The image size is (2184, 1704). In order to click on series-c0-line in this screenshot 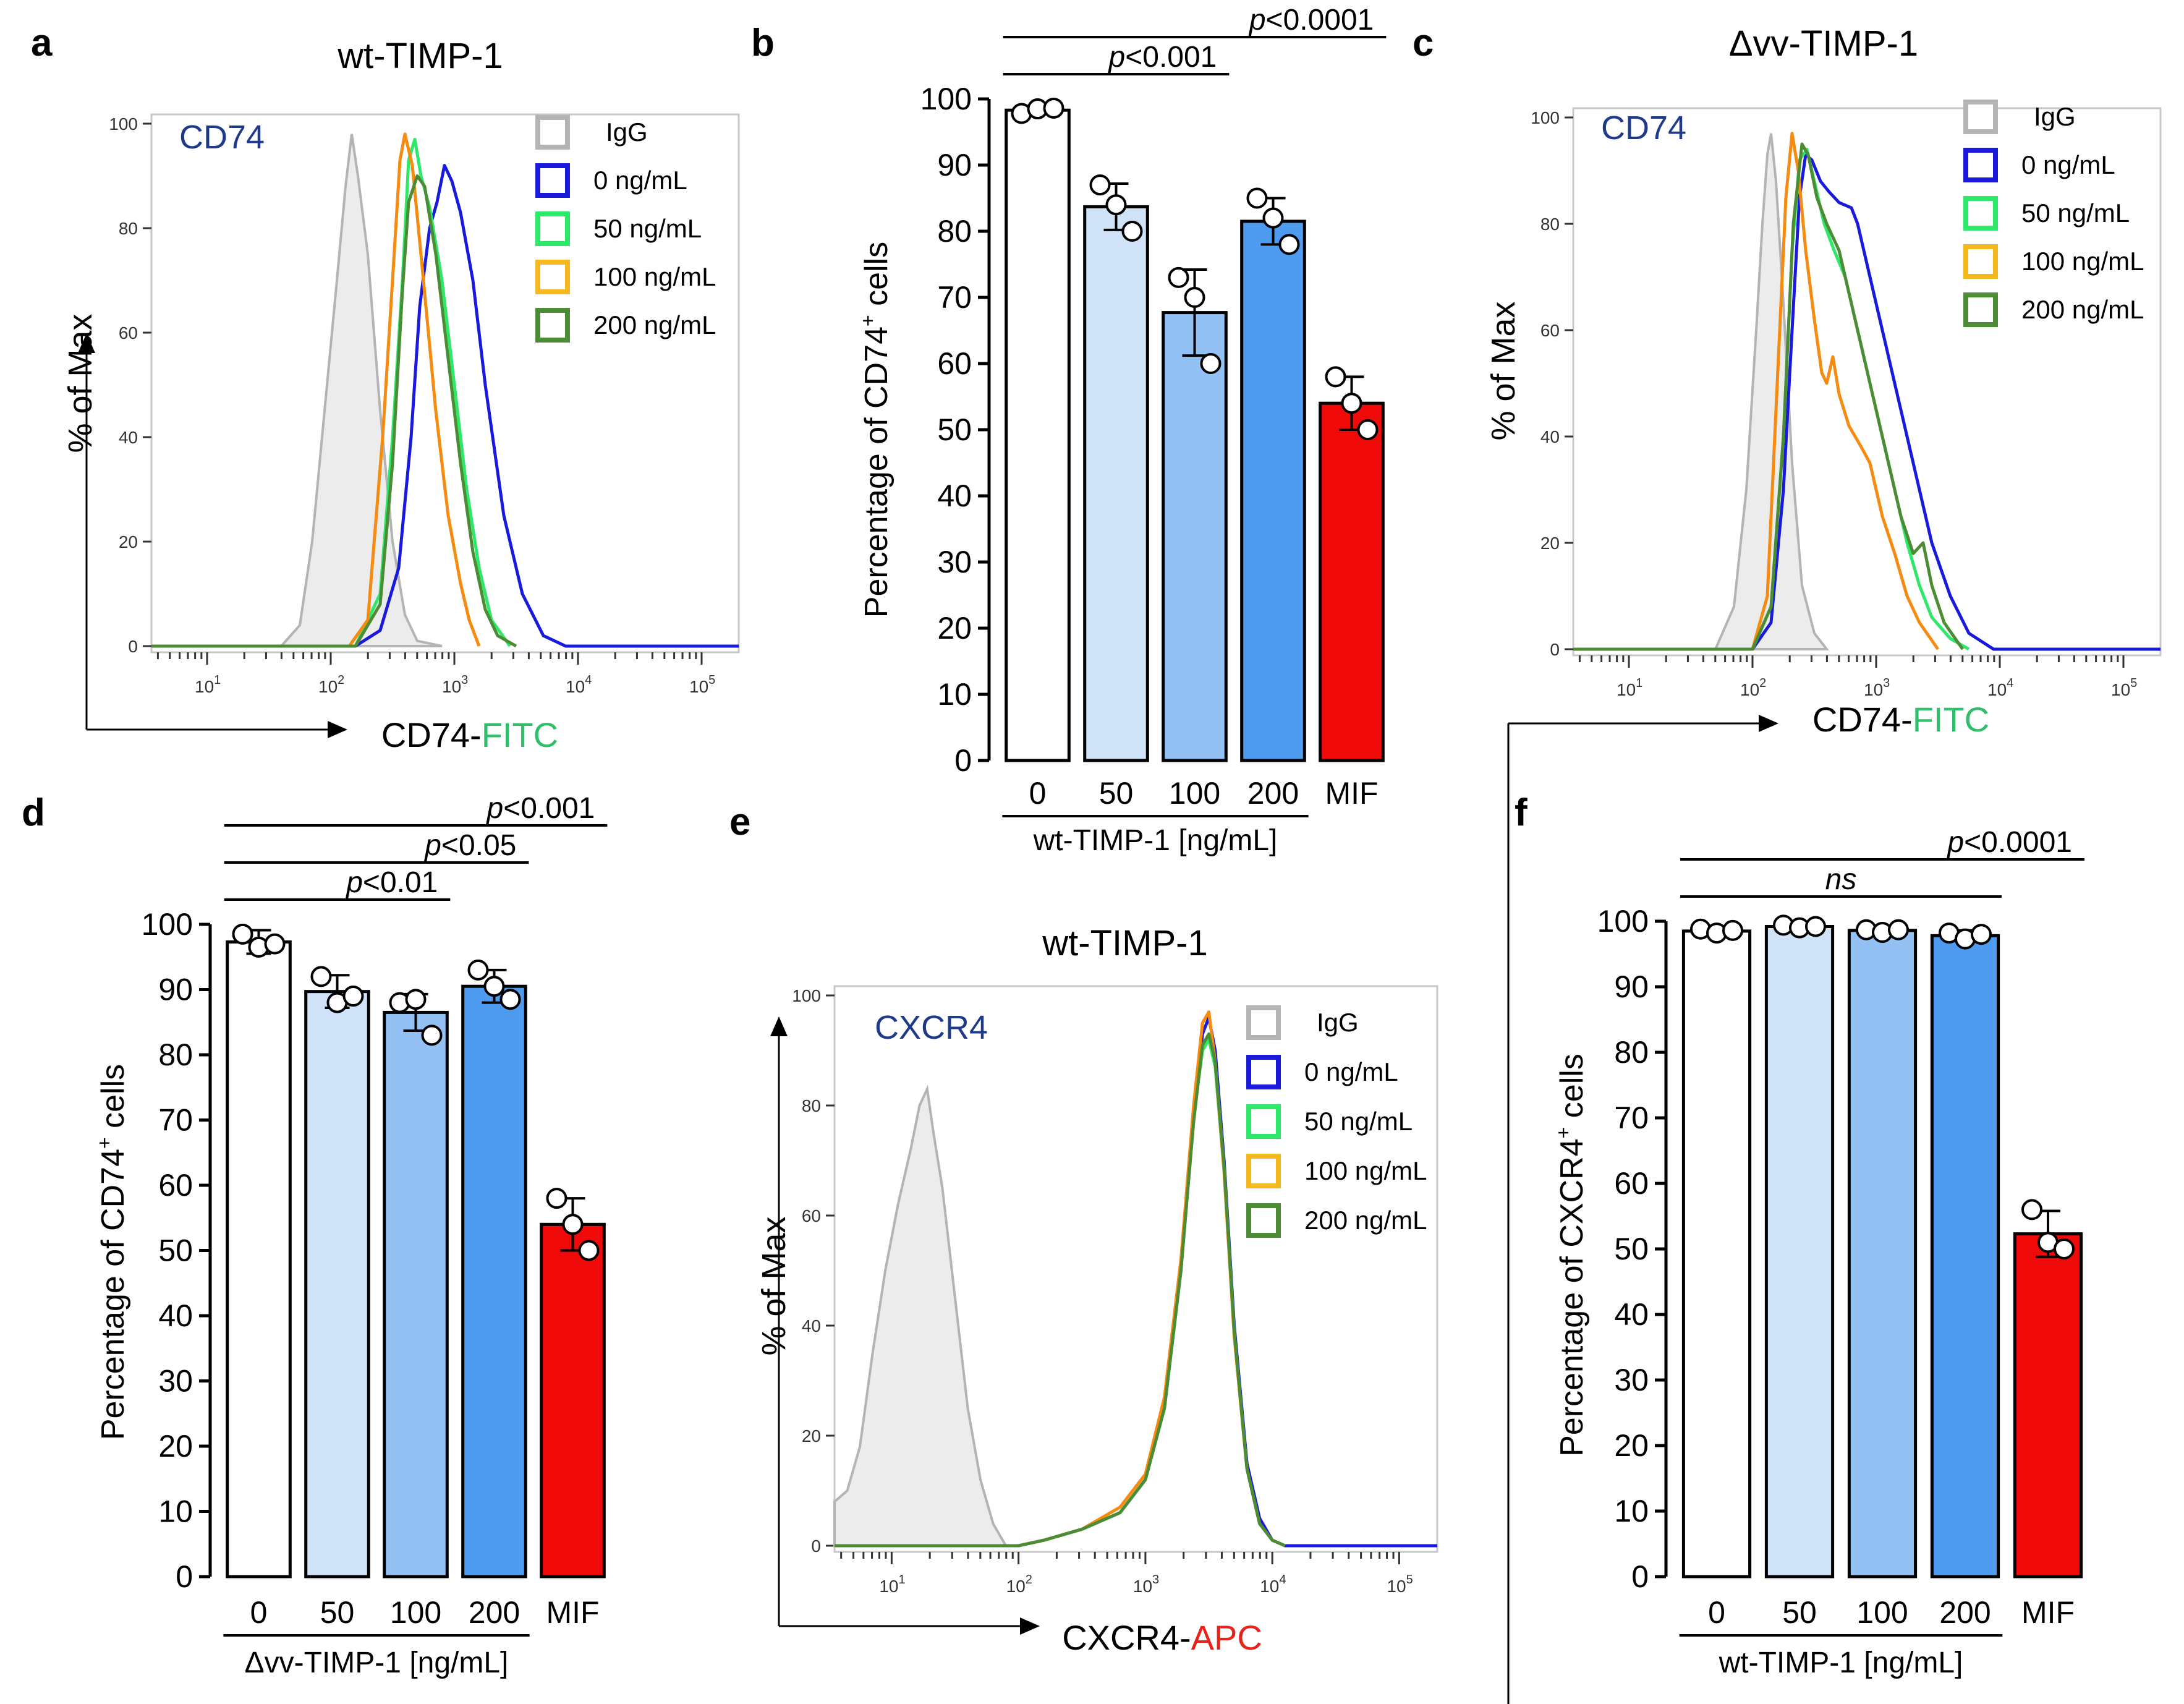, I will do `click(445, 406)`.